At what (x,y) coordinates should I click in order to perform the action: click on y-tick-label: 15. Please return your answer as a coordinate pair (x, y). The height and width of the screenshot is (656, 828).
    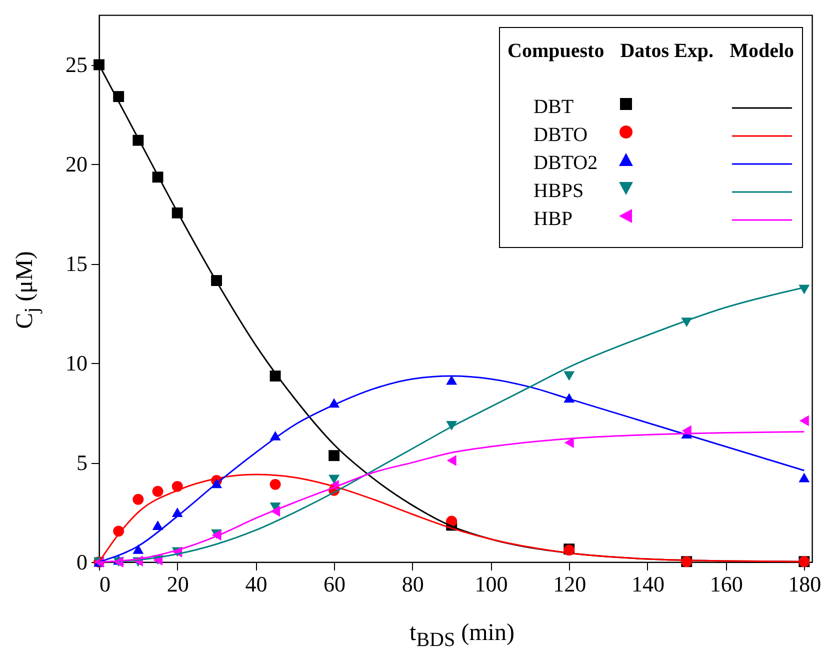
    Looking at the image, I should click on (77, 263).